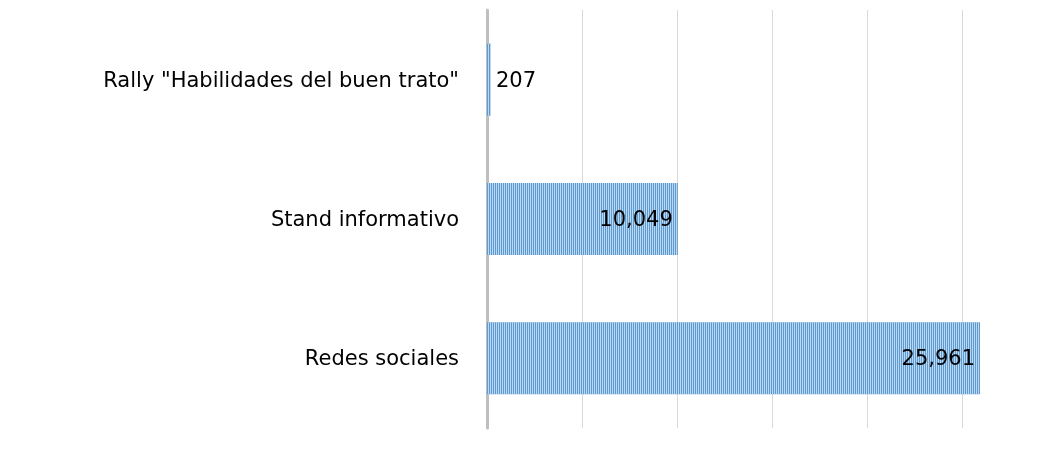 This screenshot has width=1042, height=451. I want to click on data-label: 10,049, so click(636, 219).